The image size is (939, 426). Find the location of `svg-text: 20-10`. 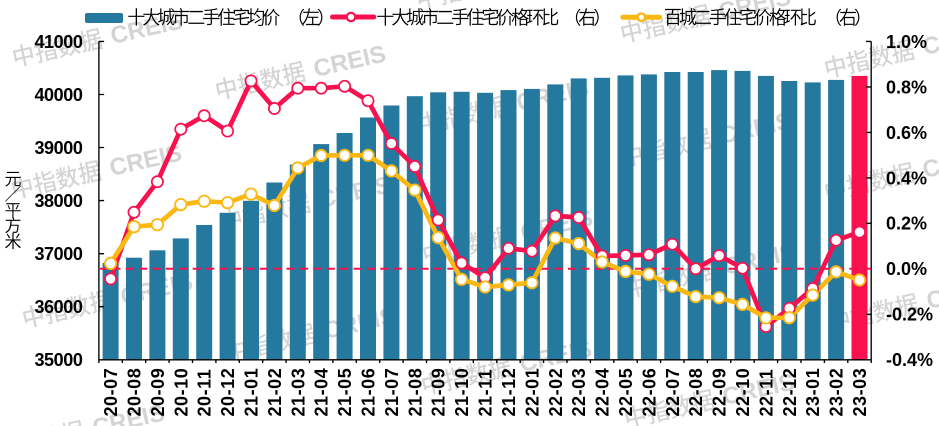

svg-text: 20-10 is located at coordinates (181, 392).